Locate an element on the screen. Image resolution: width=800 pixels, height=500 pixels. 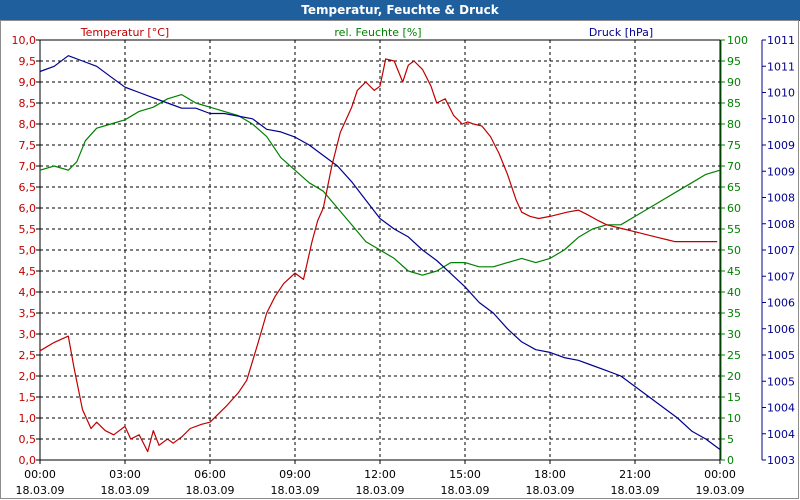
y-mid-tick-label: 0 is located at coordinates (730, 460).